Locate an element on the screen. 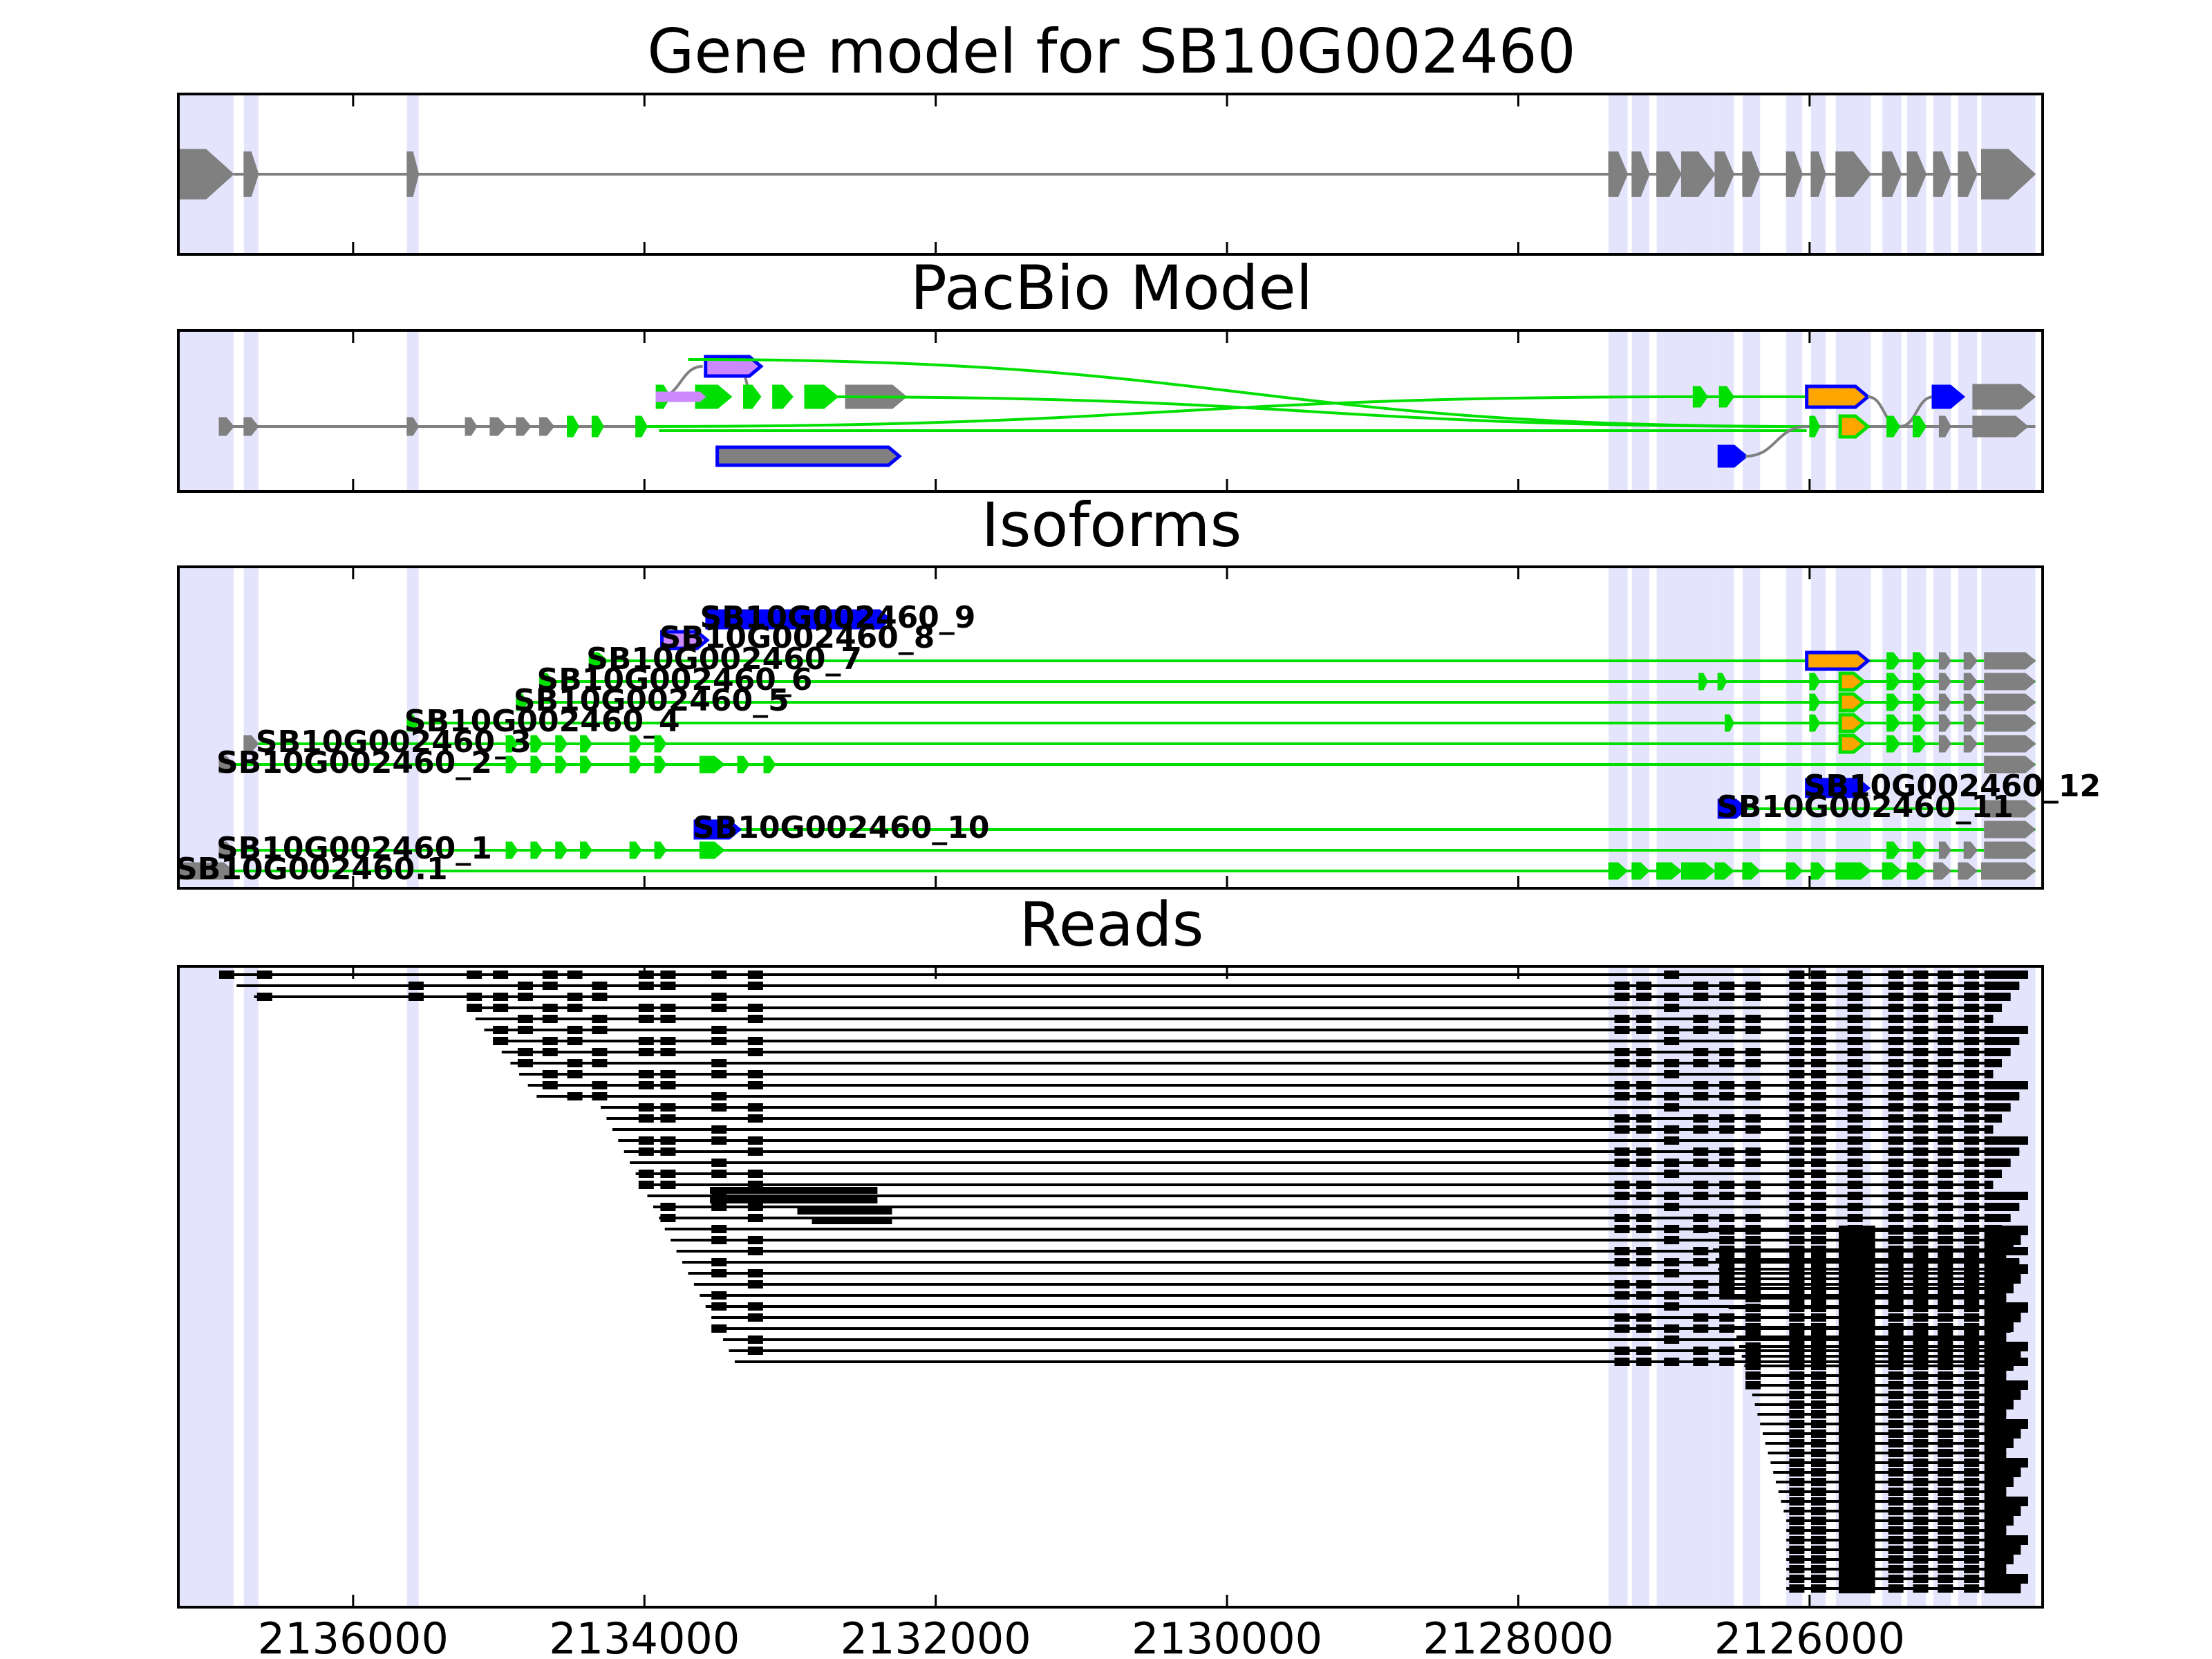  pacbio-exon-blue is located at coordinates (1948, 397).